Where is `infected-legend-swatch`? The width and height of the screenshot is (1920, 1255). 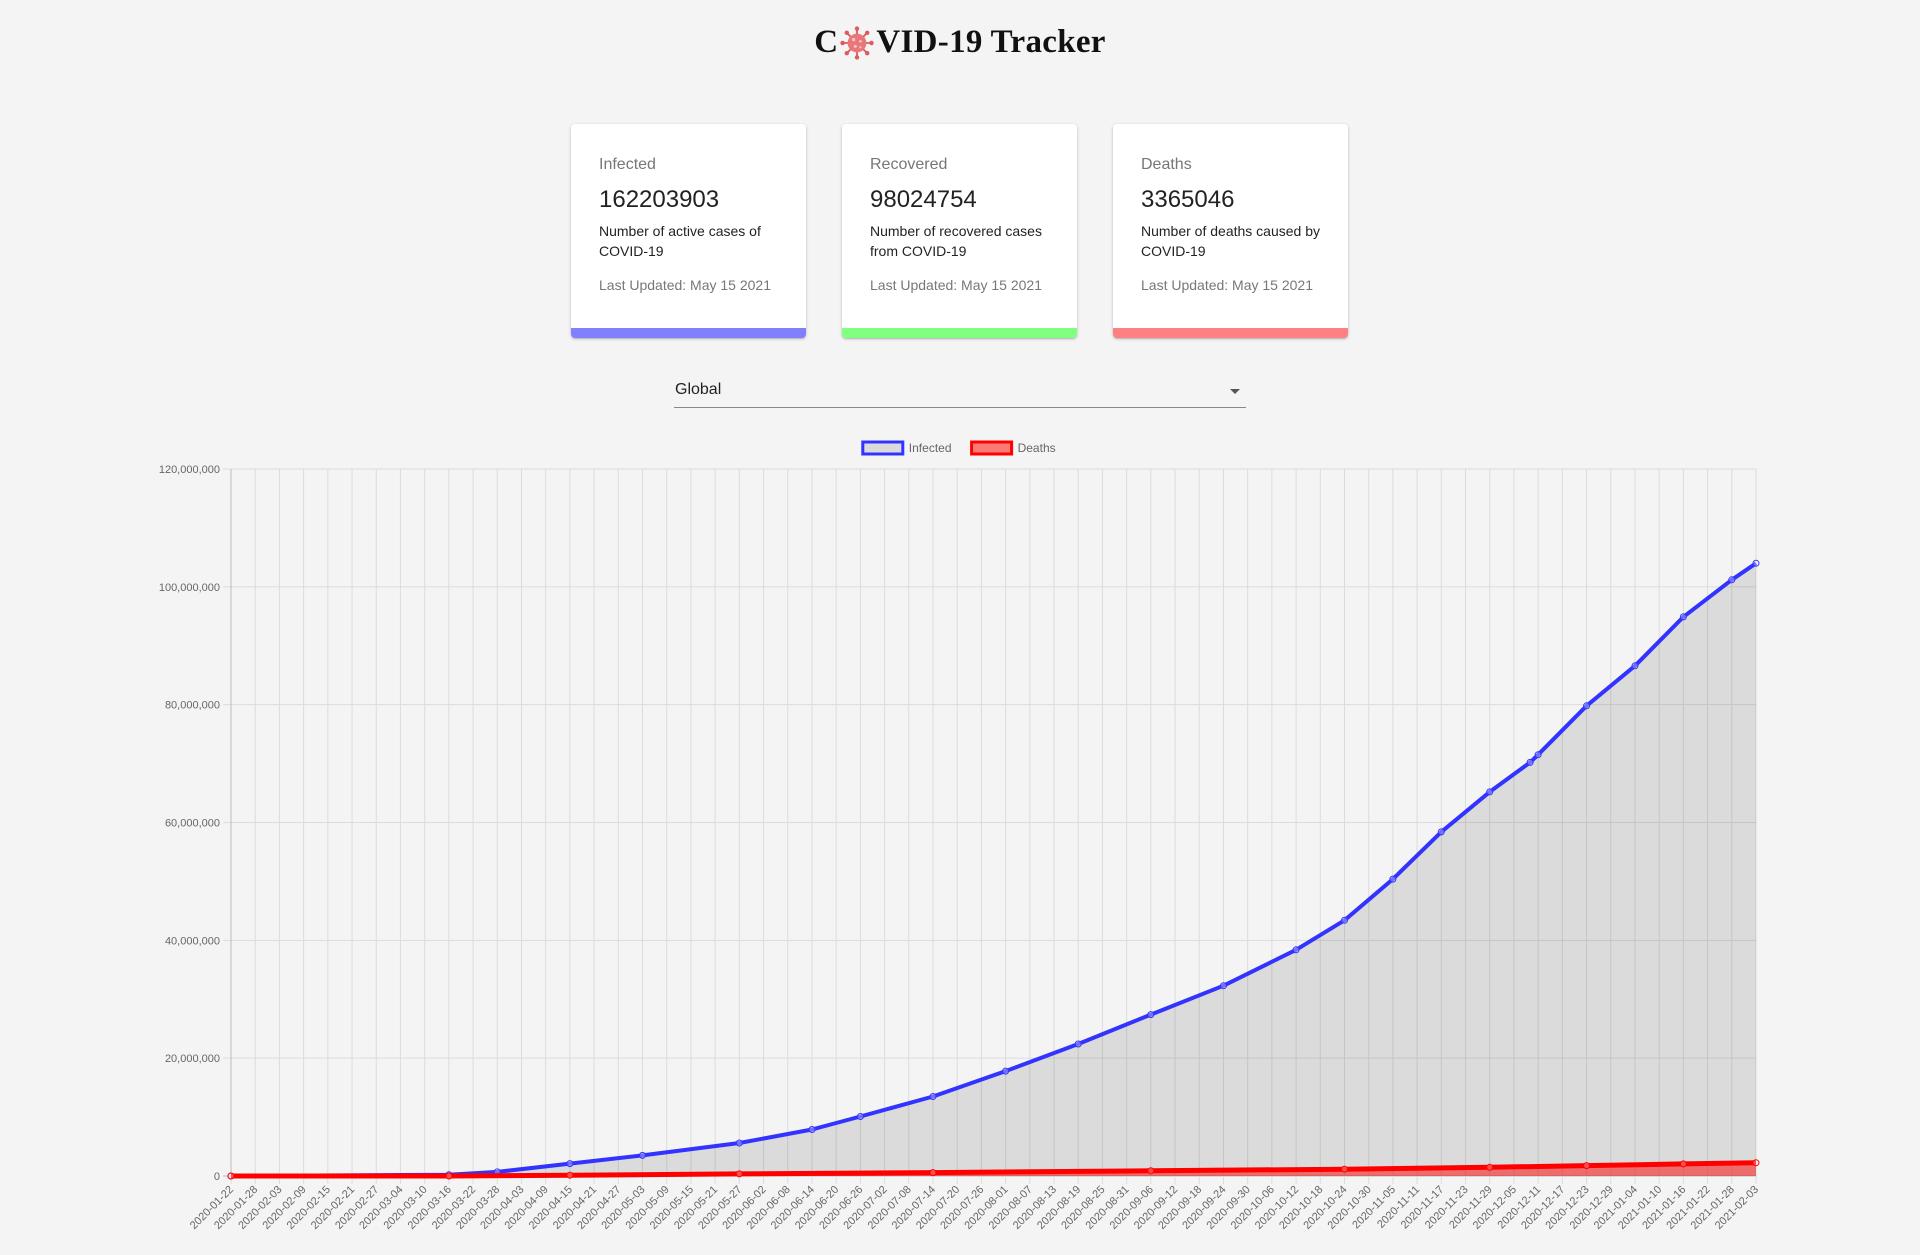
infected-legend-swatch is located at coordinates (883, 448).